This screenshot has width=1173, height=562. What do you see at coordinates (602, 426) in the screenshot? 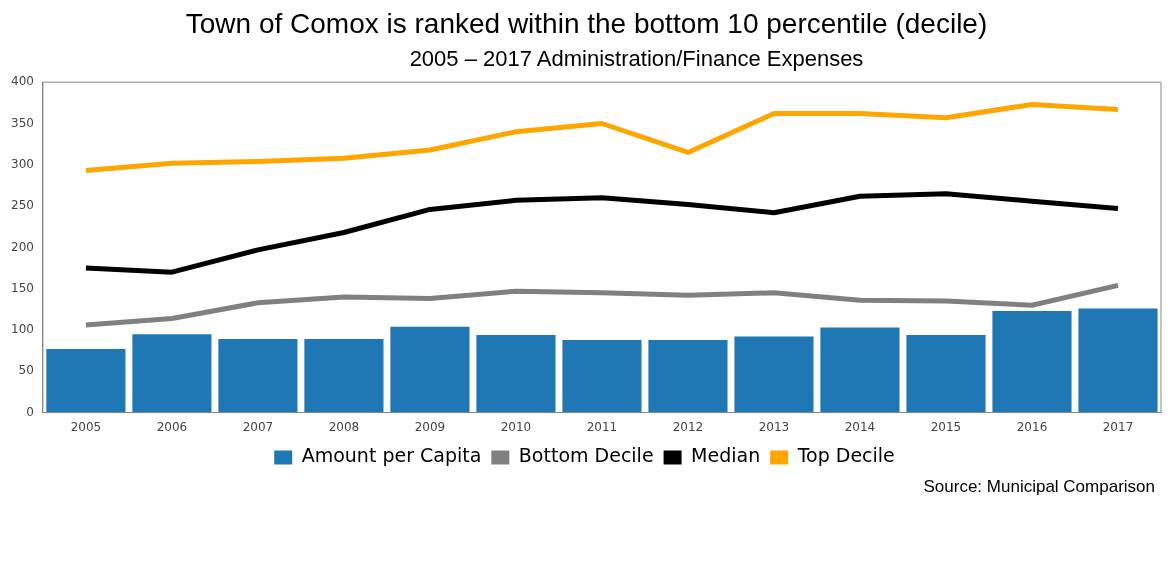
I see `x-tick-label: 2011` at bounding box center [602, 426].